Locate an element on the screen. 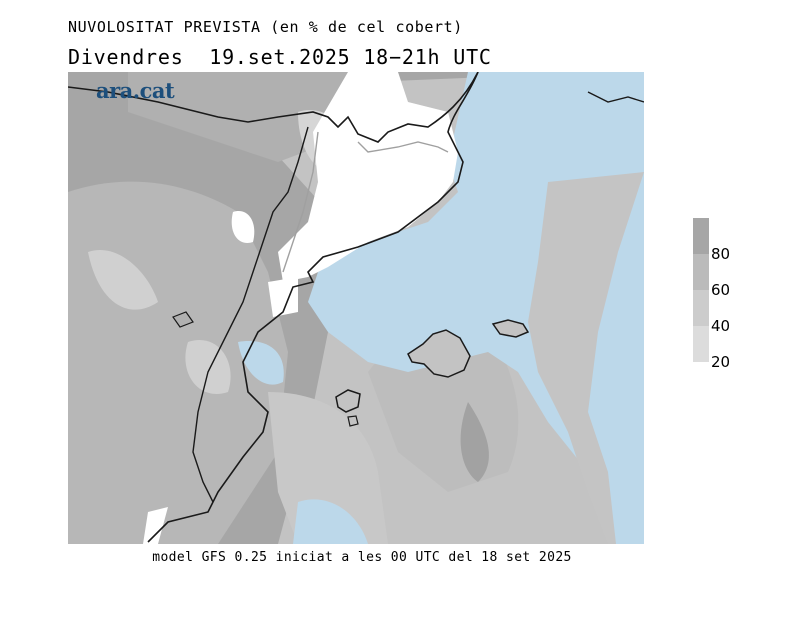 This screenshot has width=800, height=617. island-ibiza is located at coordinates (348, 401).